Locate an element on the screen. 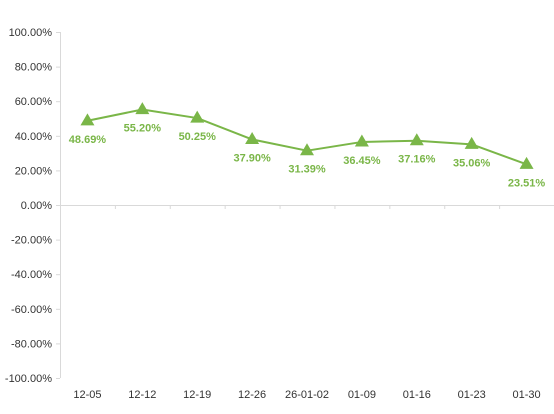  data-label: 55.20% is located at coordinates (143, 129).